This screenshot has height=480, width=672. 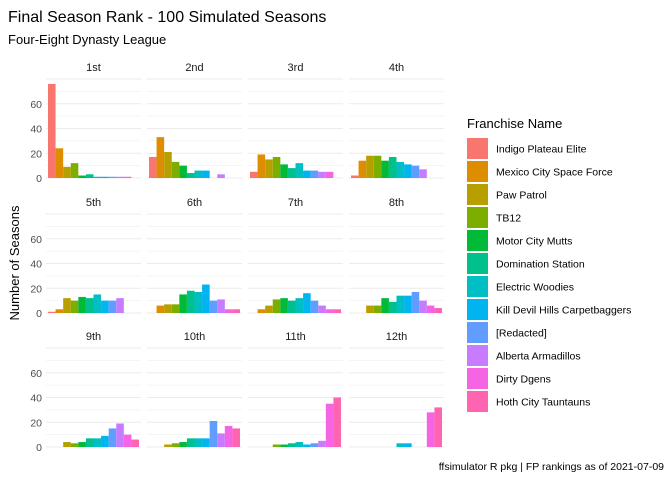 I want to click on legend-label: Hoth City Tauntauns, so click(x=543, y=403).